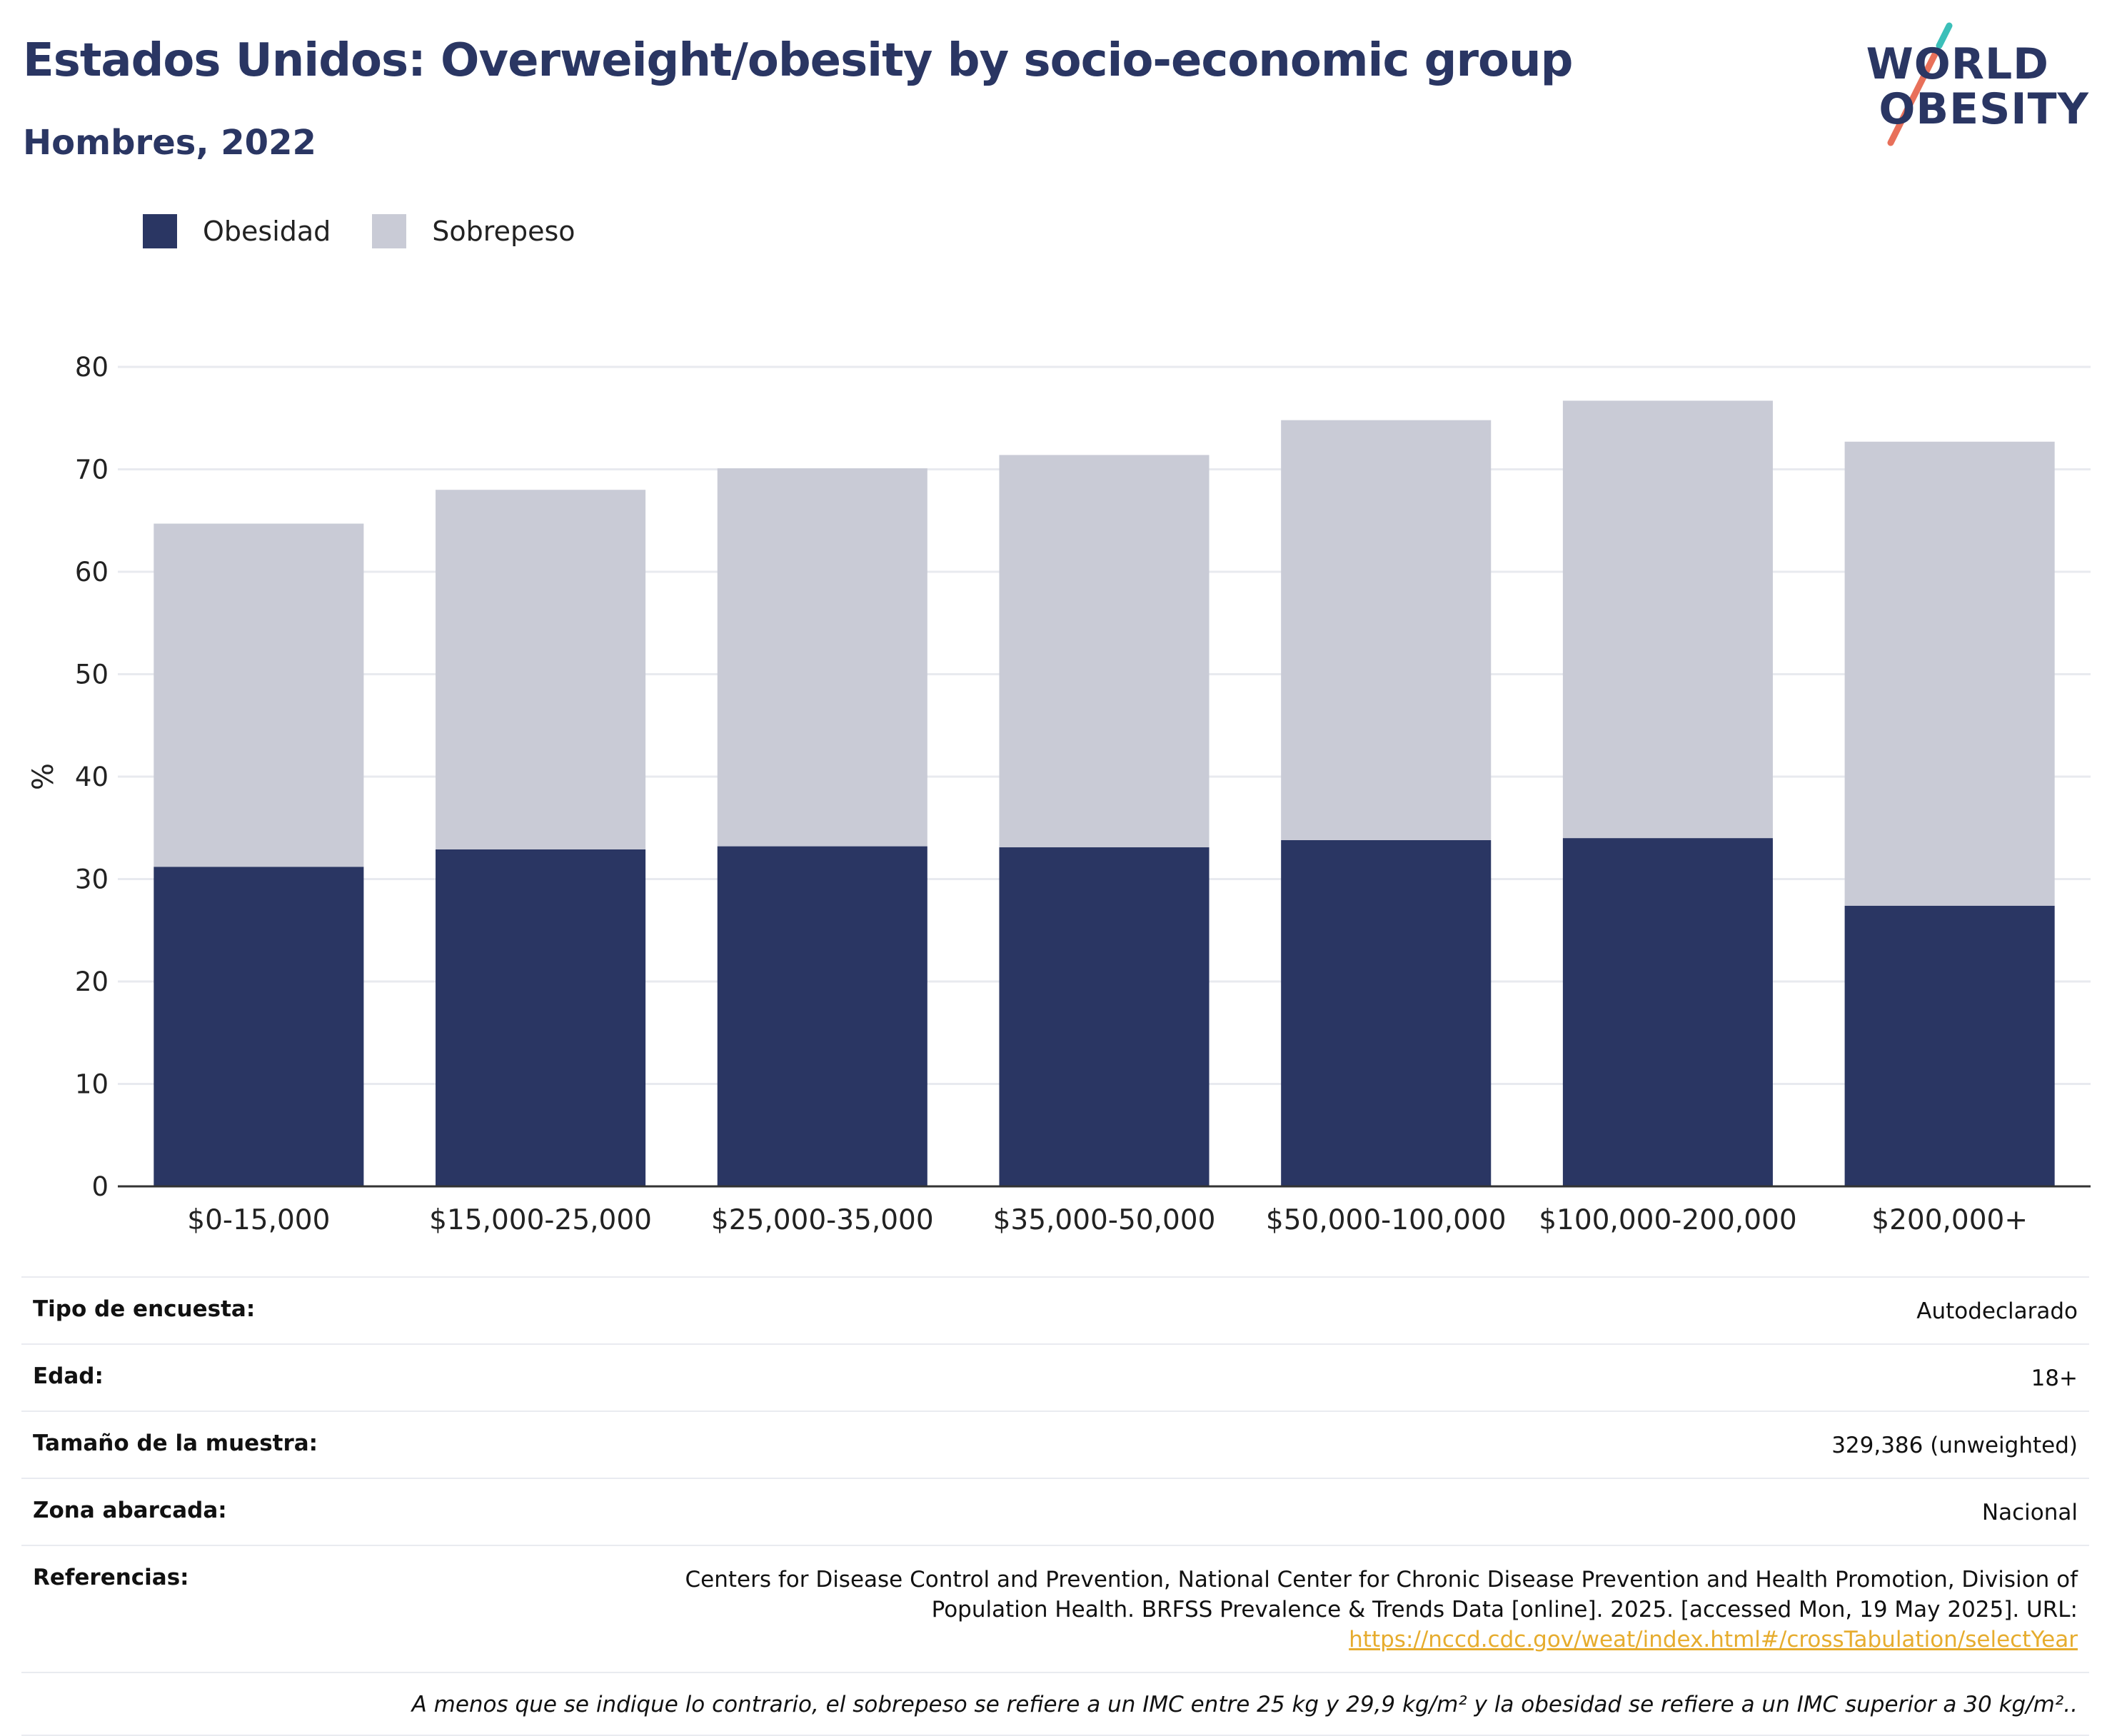  Describe the element at coordinates (1055, 1376) in the screenshot. I see `info-row-age: Edad: 18+` at that location.